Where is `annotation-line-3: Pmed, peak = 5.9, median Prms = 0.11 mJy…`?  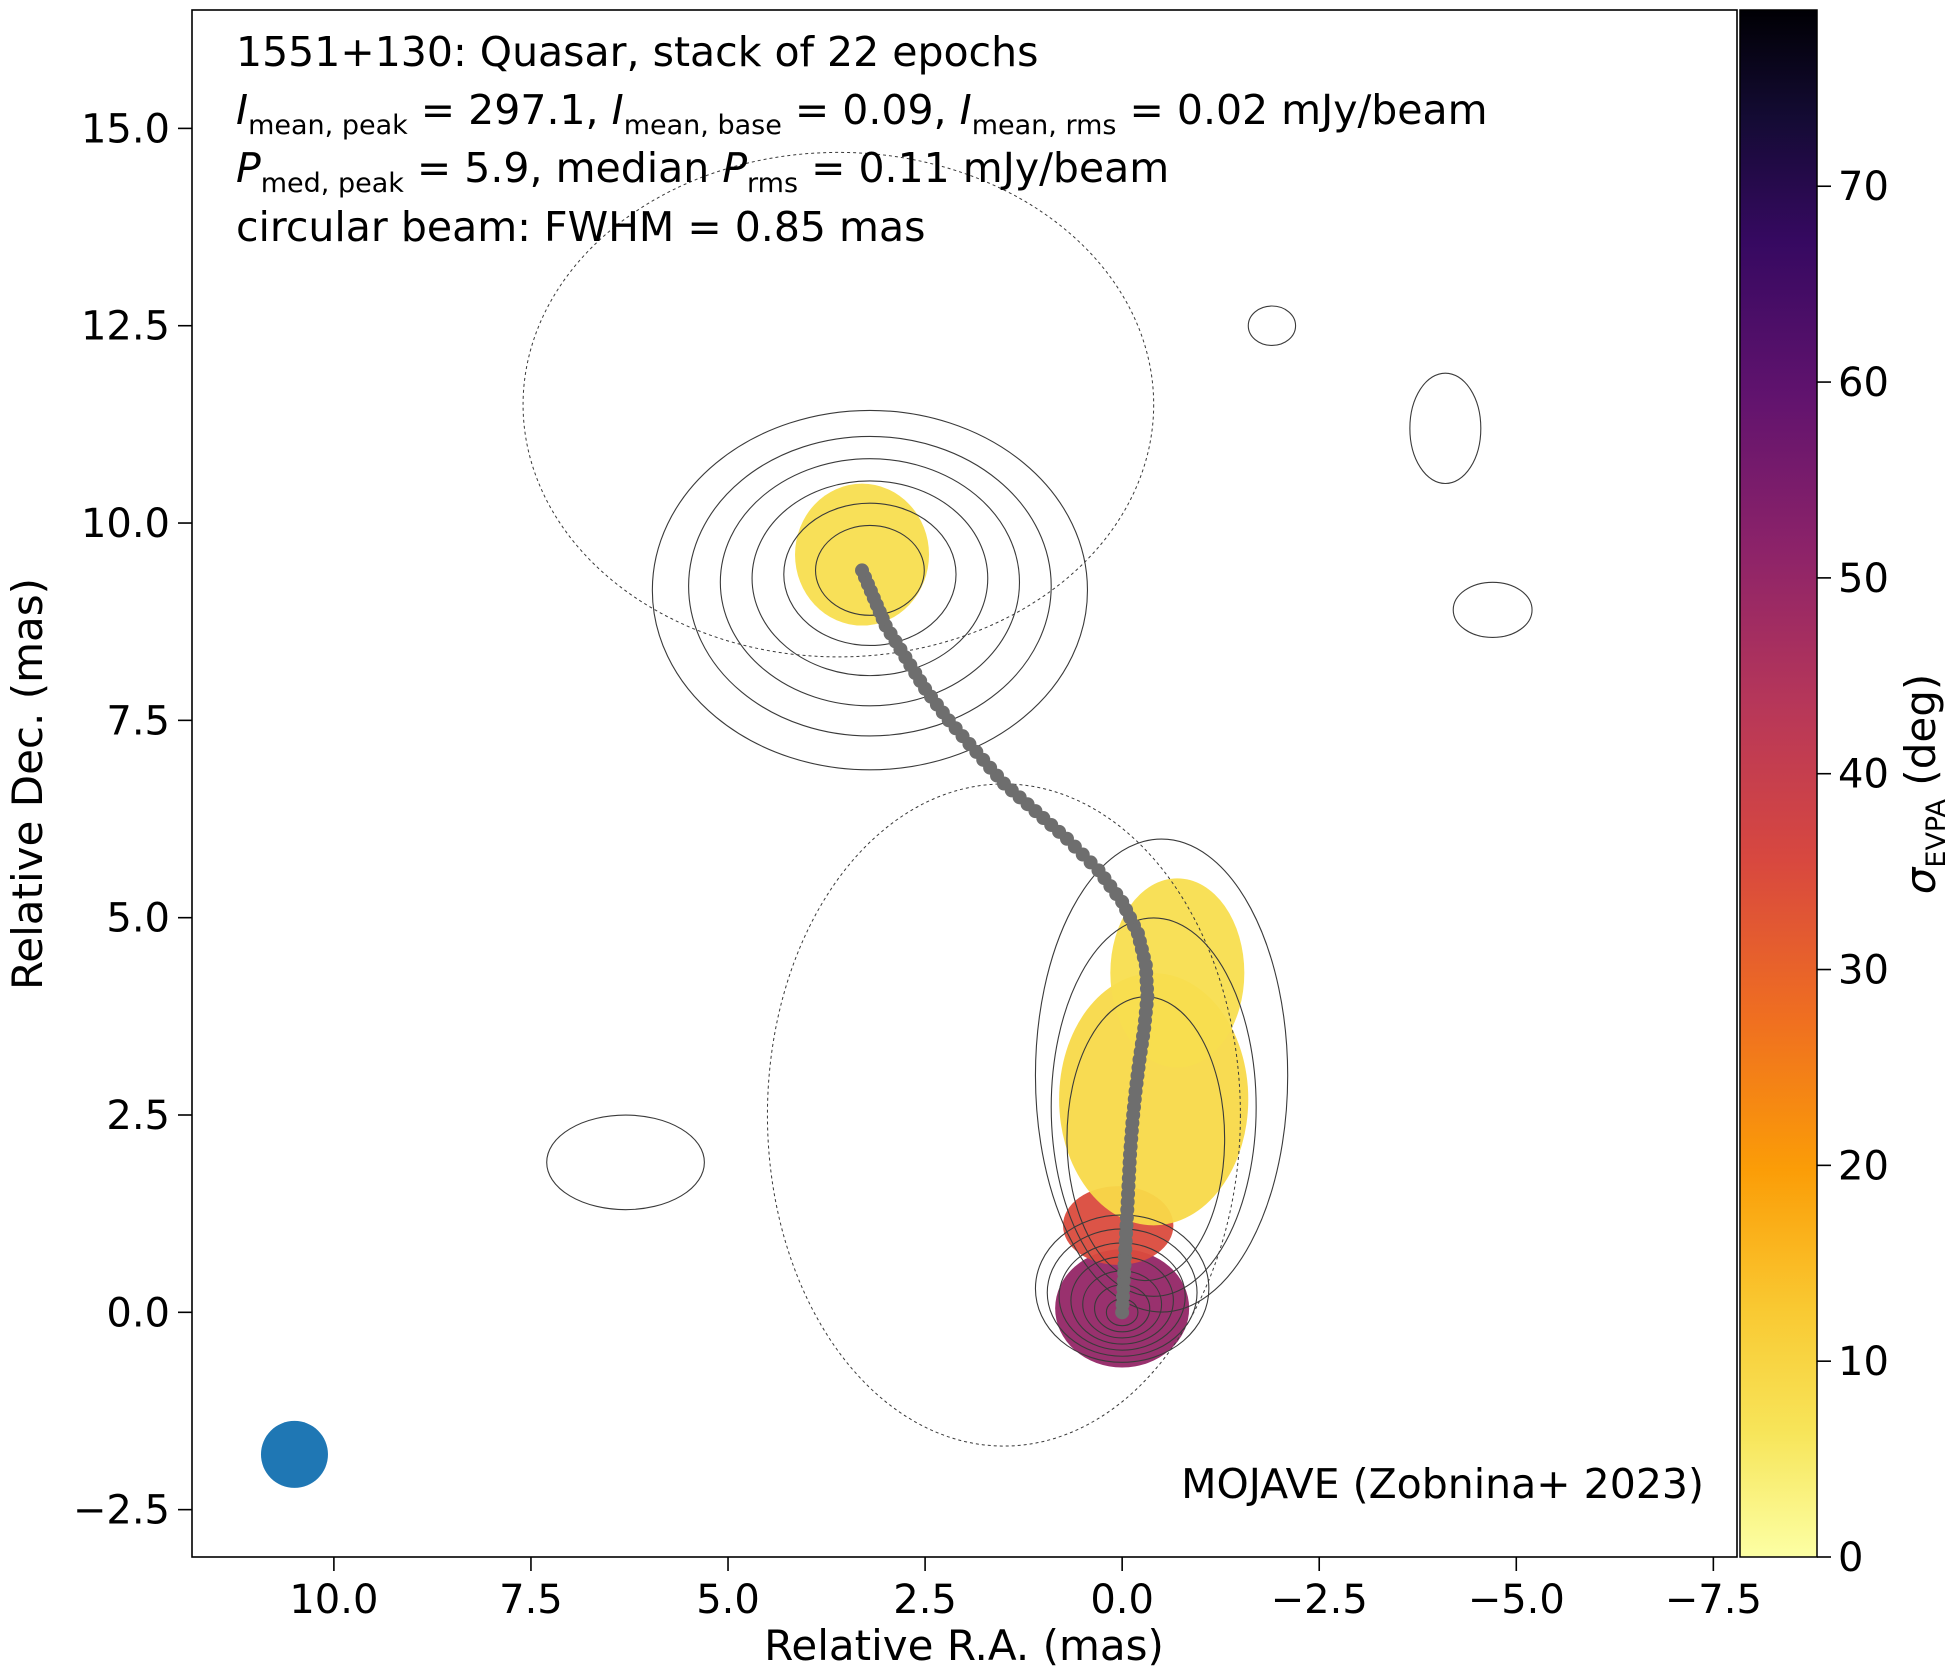
annotation-line-3: Pmed, peak = 5.9, median Prms = 0.11 mJy… is located at coordinates (702, 171).